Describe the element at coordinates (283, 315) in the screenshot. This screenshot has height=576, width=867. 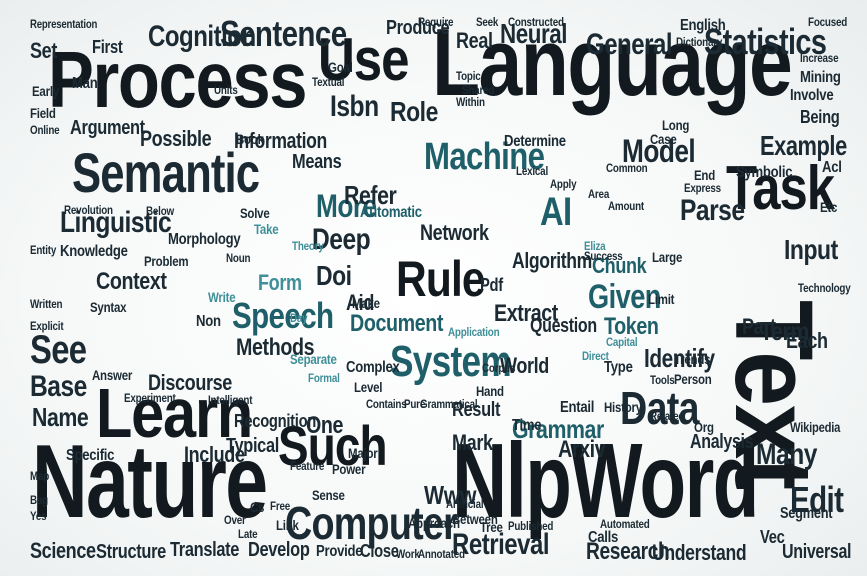
I see `cloud-word: Speech` at that location.